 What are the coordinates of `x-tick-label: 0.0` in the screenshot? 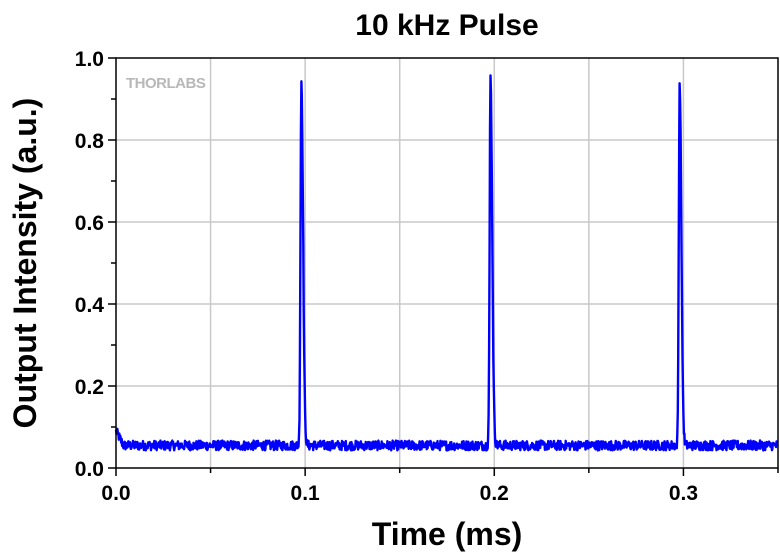 It's located at (115, 493).